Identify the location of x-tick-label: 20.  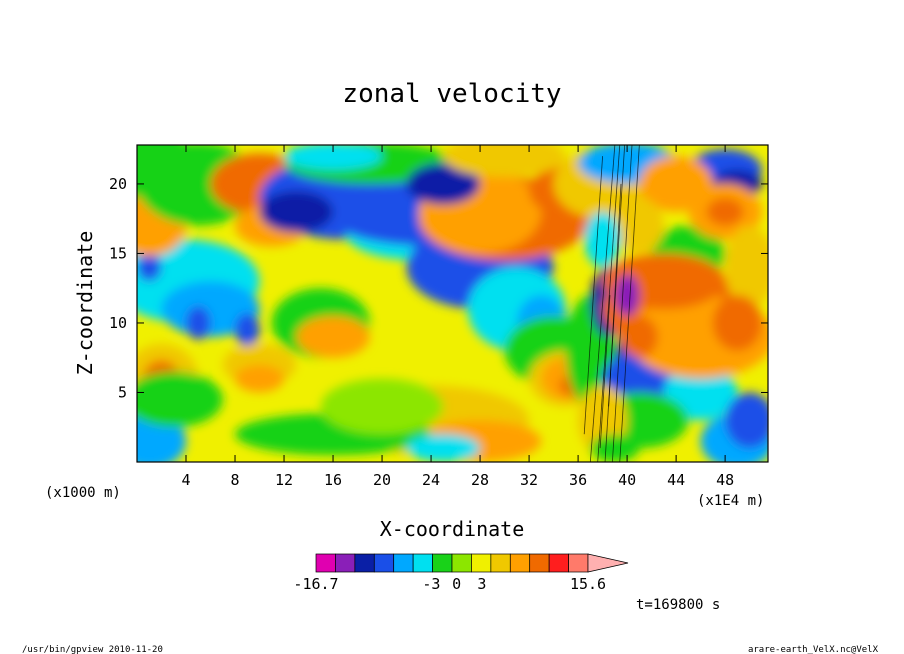
(382, 480).